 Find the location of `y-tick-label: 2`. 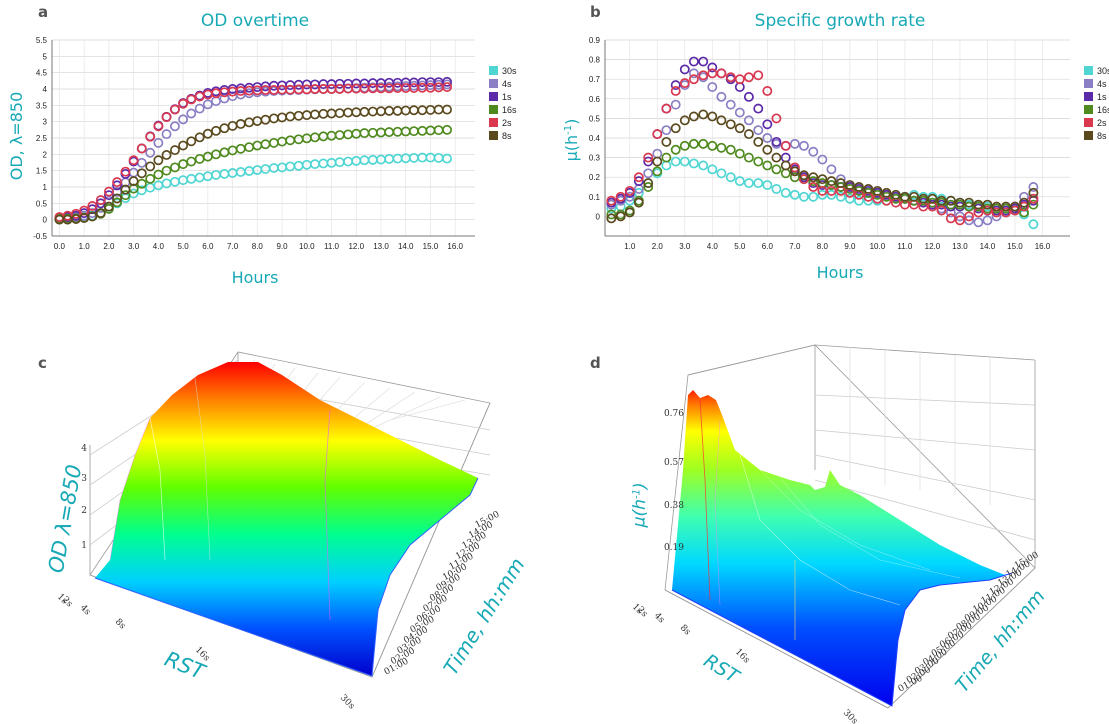

y-tick-label: 2 is located at coordinates (45, 154).